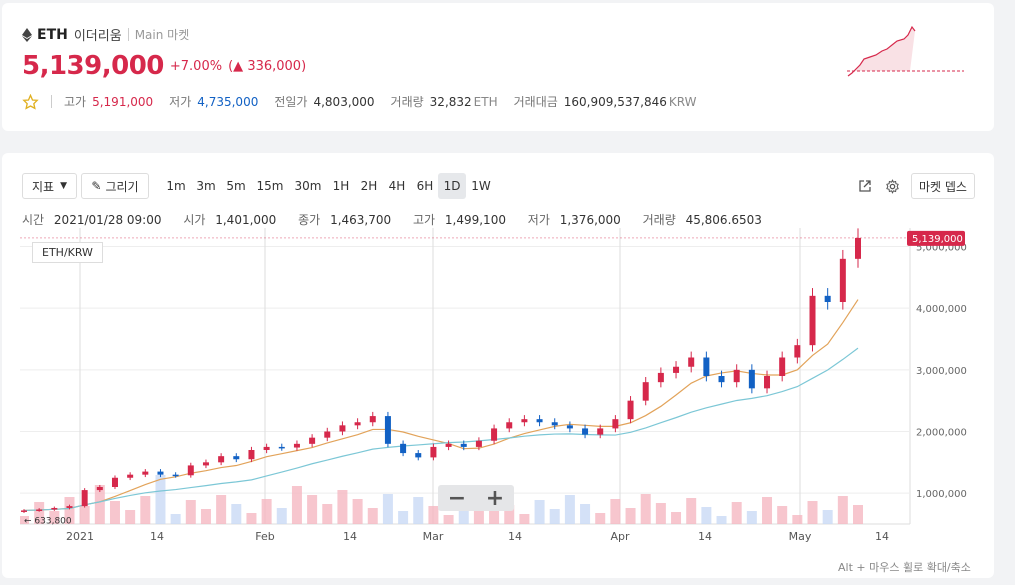  What do you see at coordinates (162, 35) in the screenshot?
I see `market-label: Main 마켓` at bounding box center [162, 35].